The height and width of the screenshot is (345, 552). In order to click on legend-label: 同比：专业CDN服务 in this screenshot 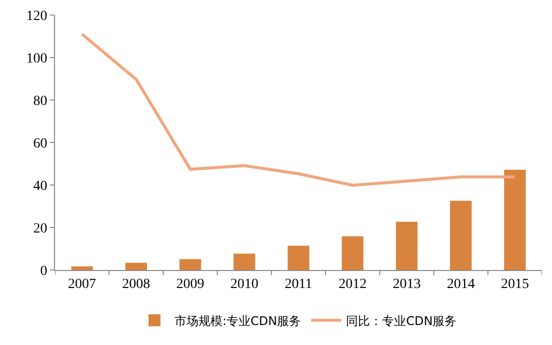, I will do `click(401, 321)`.